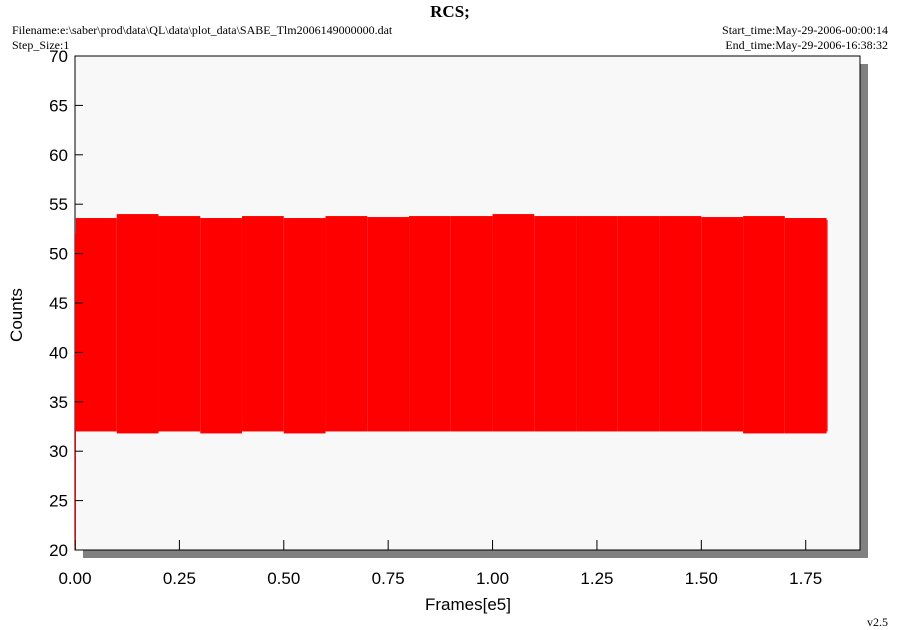  Describe the element at coordinates (388, 578) in the screenshot. I see `x-tick-label: 0.75` at that location.